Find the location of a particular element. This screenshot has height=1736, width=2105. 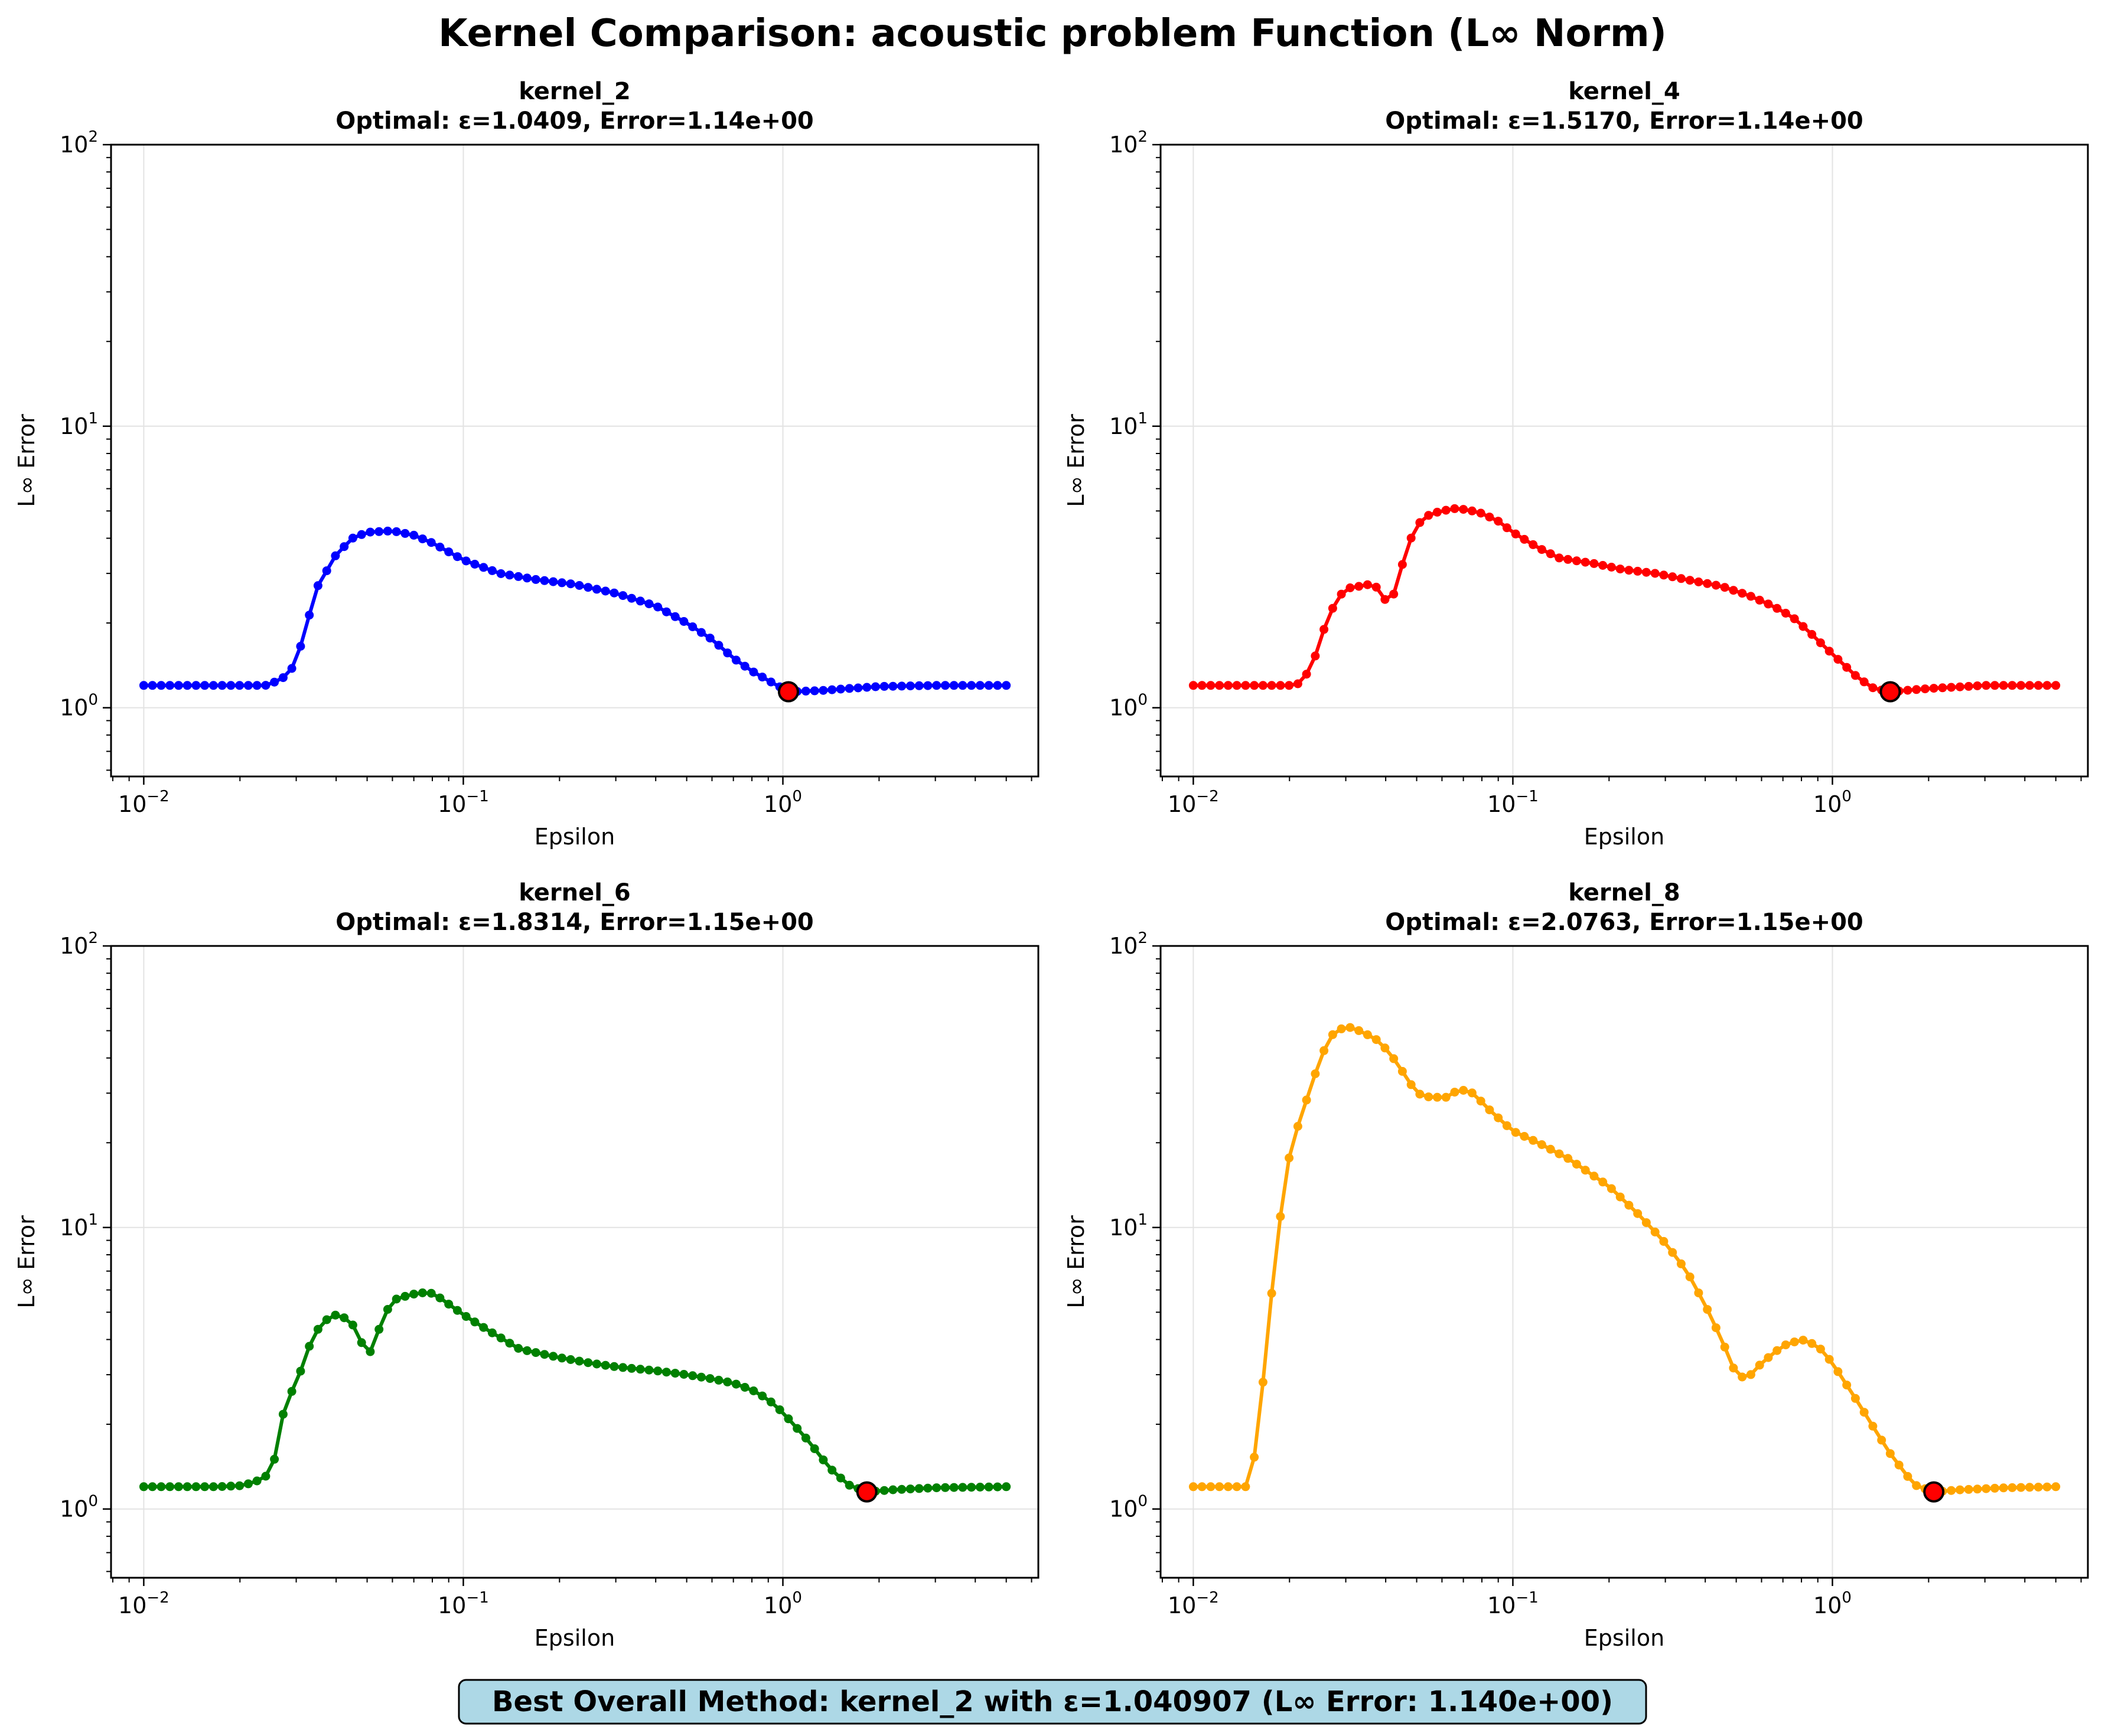

subplot-subtitle: Optimal: ε=1.8314, Error=1.15e+00 is located at coordinates (574, 922).